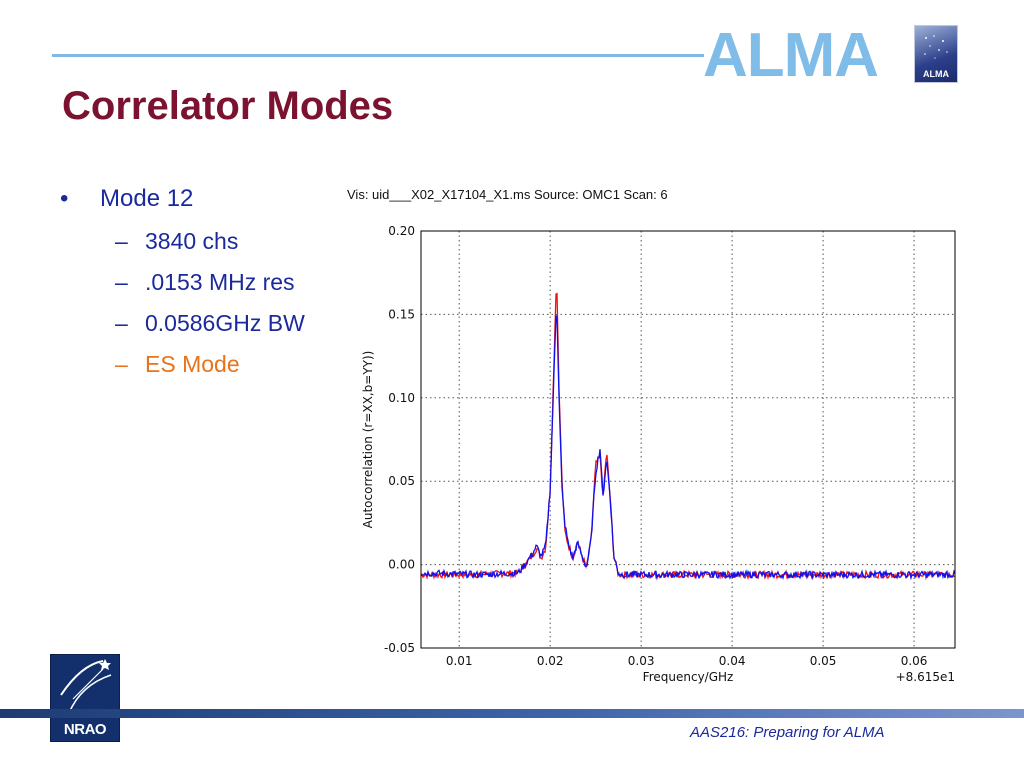 Image resolution: width=1024 pixels, height=768 pixels. What do you see at coordinates (550, 661) in the screenshot?
I see `x-tick-label: 0.02` at bounding box center [550, 661].